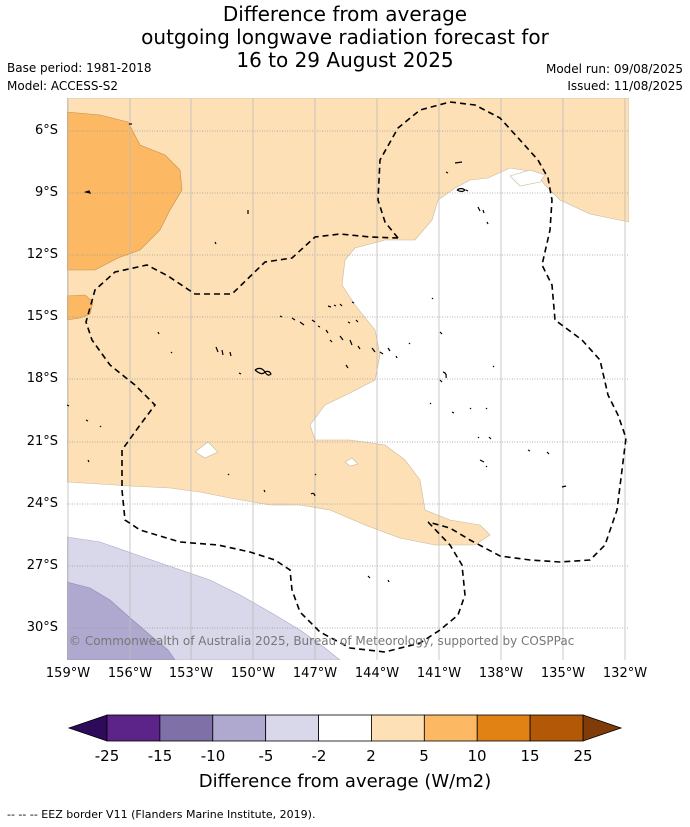 This screenshot has width=690, height=827. I want to click on colorbar-tick-label: 15, so click(530, 756).